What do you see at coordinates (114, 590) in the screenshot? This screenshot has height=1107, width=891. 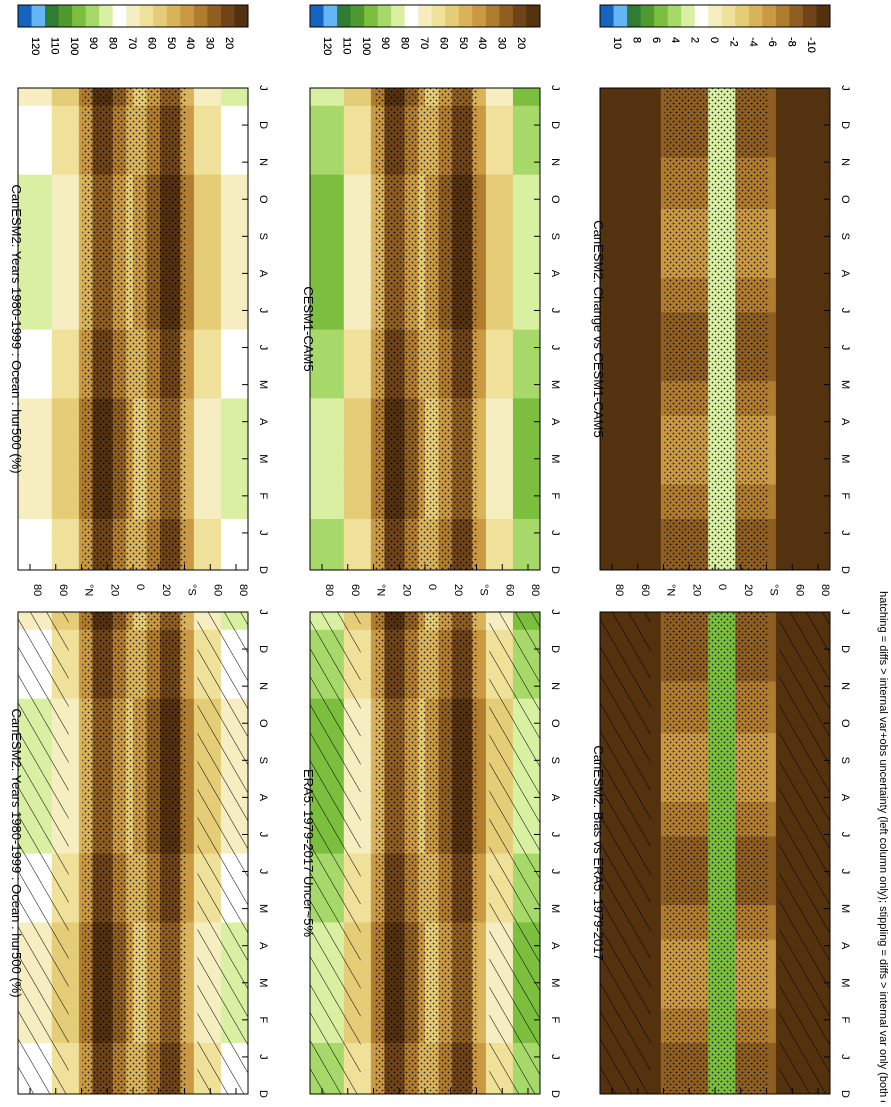 I see `y-tick-label: 20` at bounding box center [114, 590].